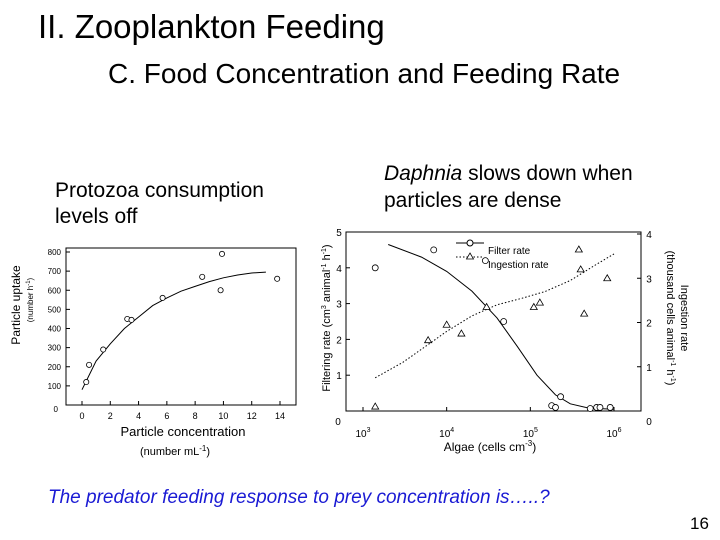  I want to click on right-left-y-tick-label: 5, so click(339, 233).